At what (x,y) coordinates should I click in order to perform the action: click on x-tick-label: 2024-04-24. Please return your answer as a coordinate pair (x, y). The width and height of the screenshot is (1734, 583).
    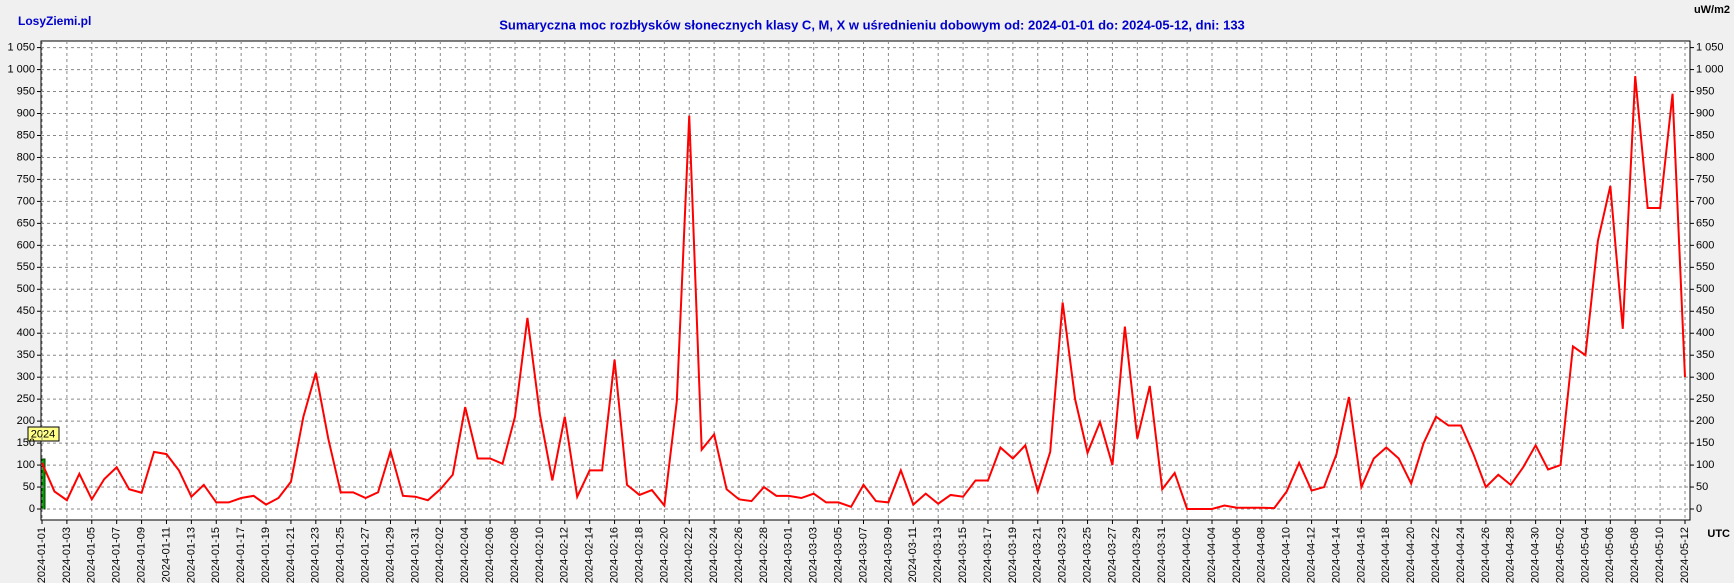
    Looking at the image, I should click on (1461, 555).